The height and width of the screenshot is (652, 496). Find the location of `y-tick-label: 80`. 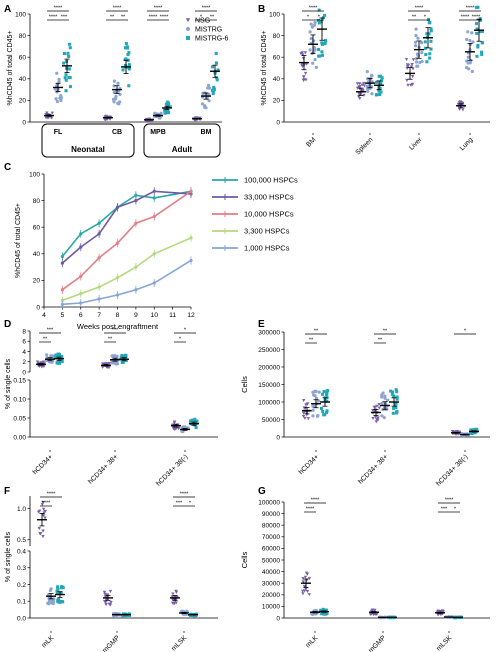

y-tick-label: 80 is located at coordinates (277, 36).